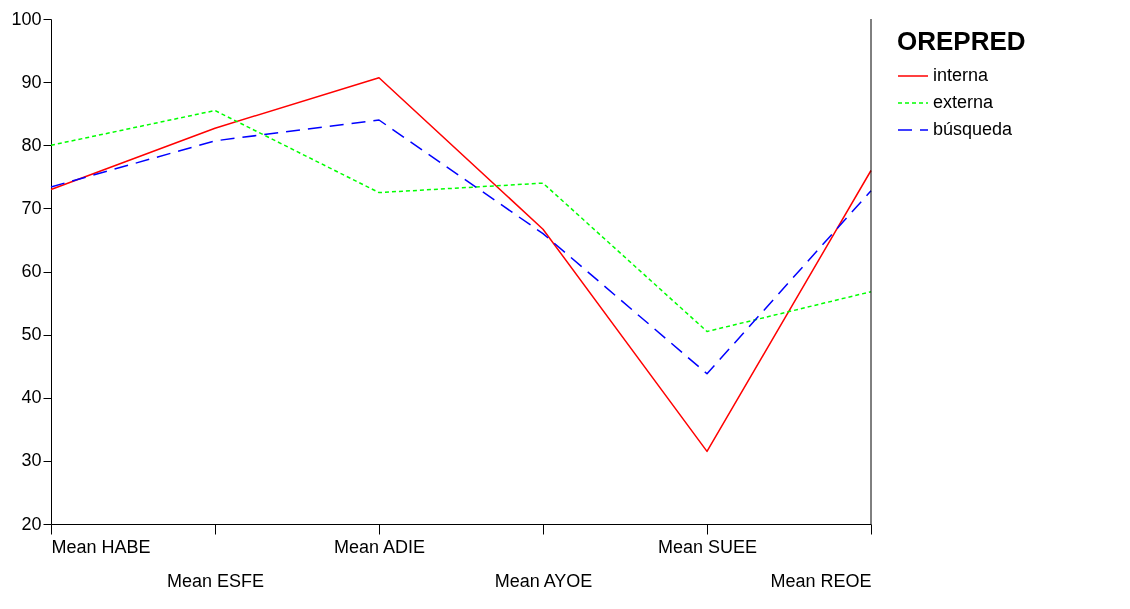 The image size is (1130, 609). Describe the element at coordinates (821, 580) in the screenshot. I see `x-tick-label: Mean REOE` at that location.